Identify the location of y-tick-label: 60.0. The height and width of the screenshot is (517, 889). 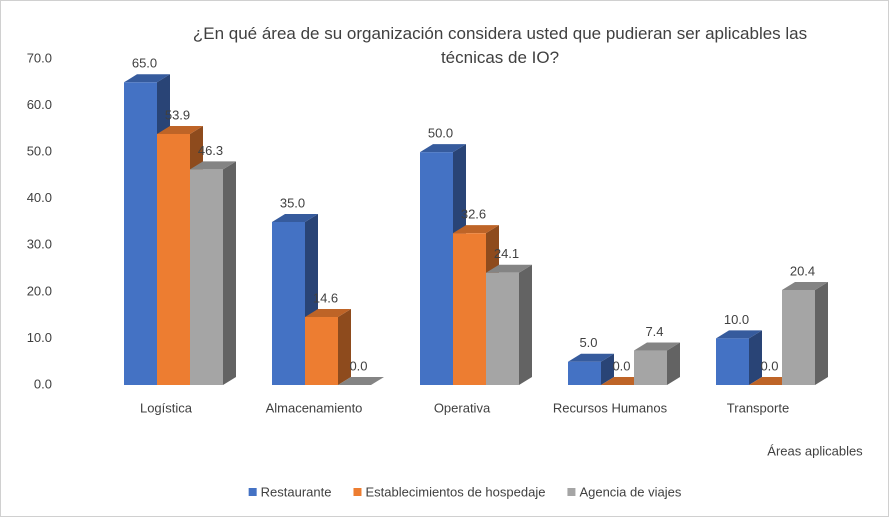
(39, 104).